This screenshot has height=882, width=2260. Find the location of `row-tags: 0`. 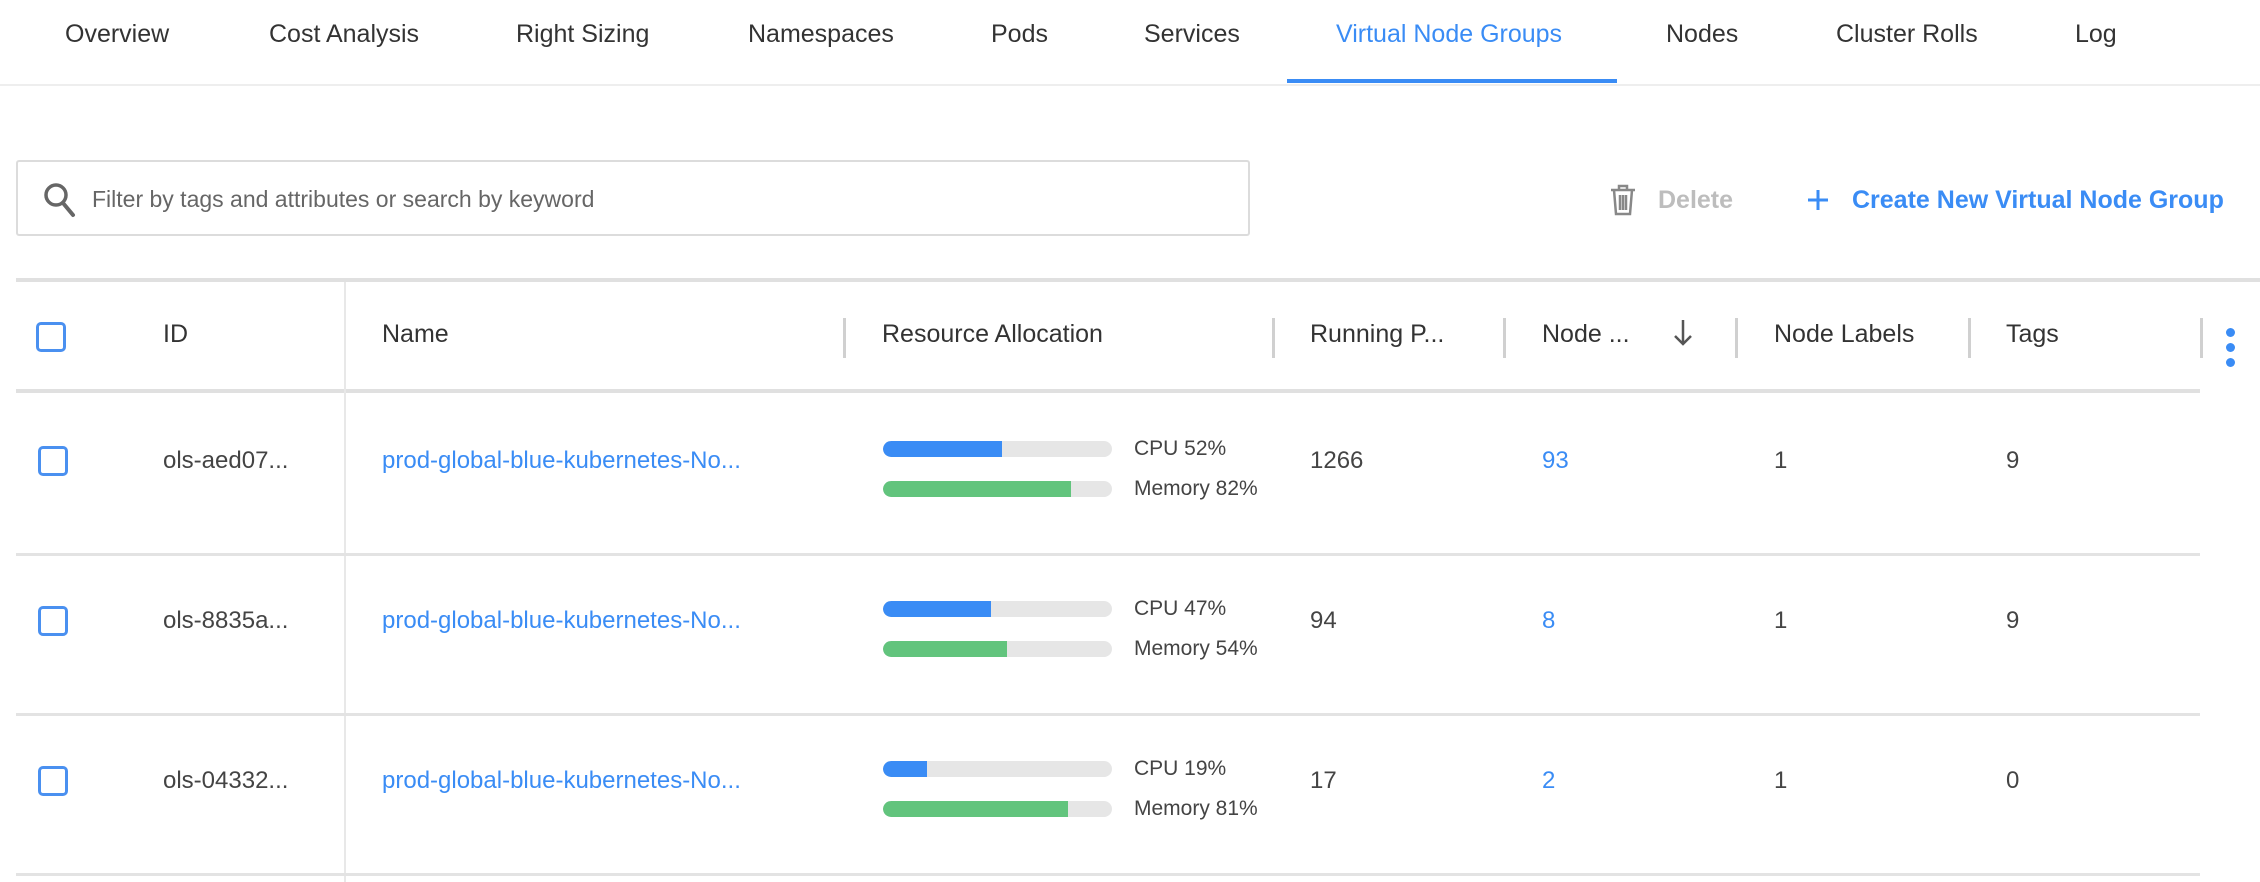

row-tags: 0 is located at coordinates (2013, 780).